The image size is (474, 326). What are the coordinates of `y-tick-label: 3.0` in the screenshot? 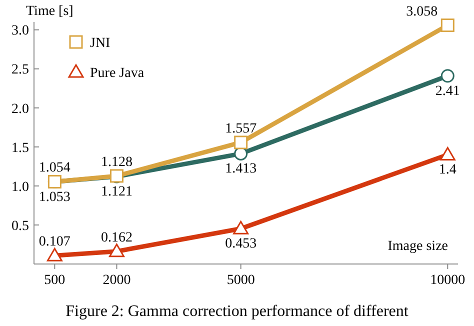 It's located at (20, 31).